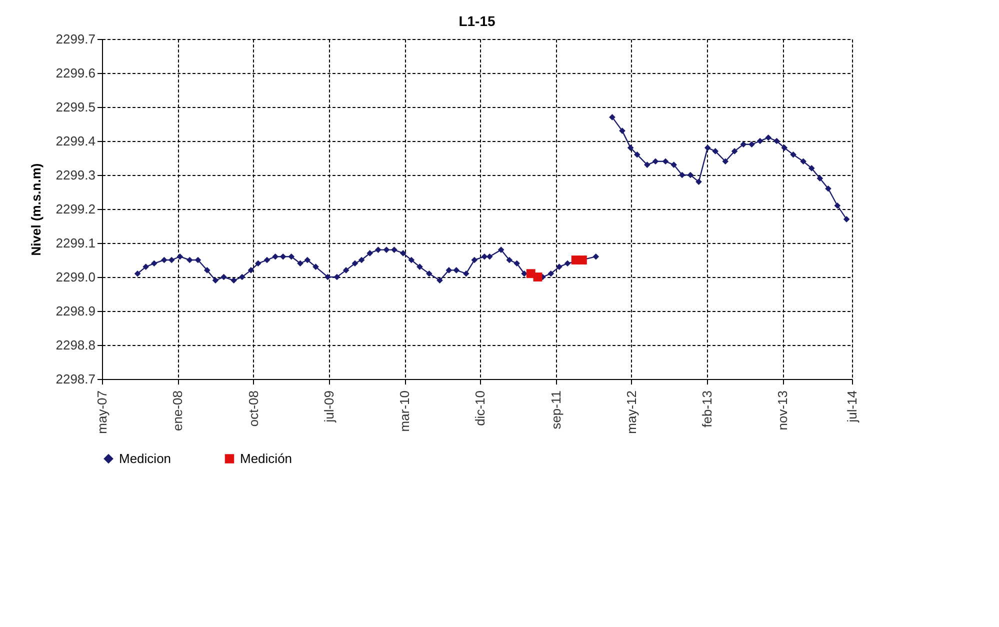 The width and height of the screenshot is (999, 627). Describe the element at coordinates (480, 408) in the screenshot. I see `x-tick-label: dic-10` at that location.